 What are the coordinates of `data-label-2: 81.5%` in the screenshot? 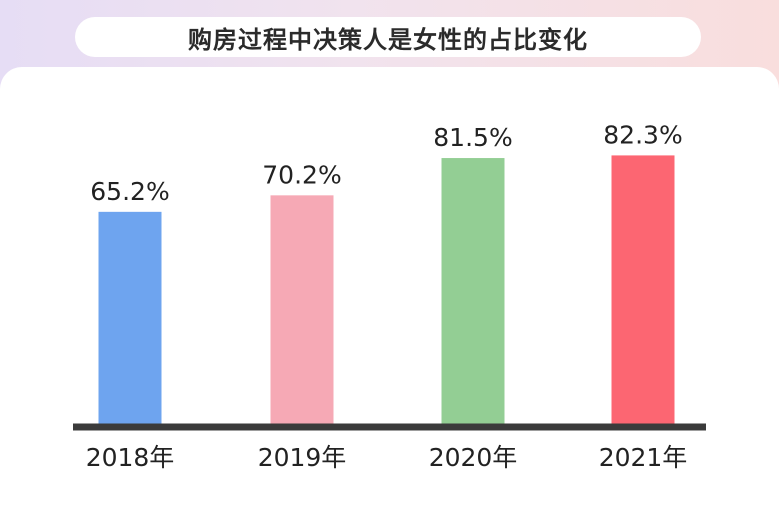 It's located at (472, 137).